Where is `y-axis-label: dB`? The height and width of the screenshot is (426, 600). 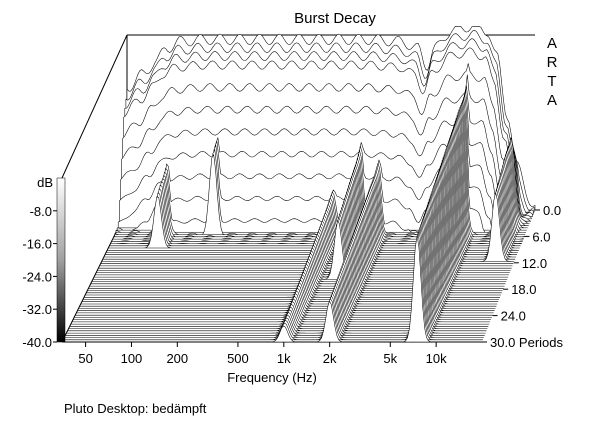 y-axis-label: dB is located at coordinates (45, 182).